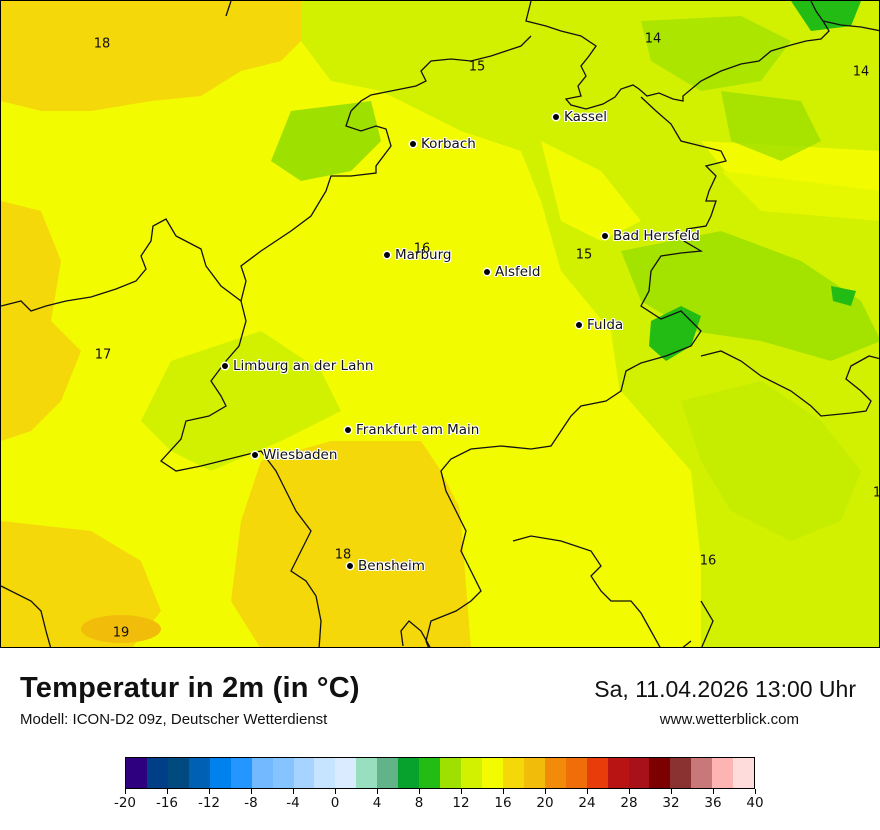  What do you see at coordinates (41, 321) in the screenshot?
I see `warm-region-west` at bounding box center [41, 321].